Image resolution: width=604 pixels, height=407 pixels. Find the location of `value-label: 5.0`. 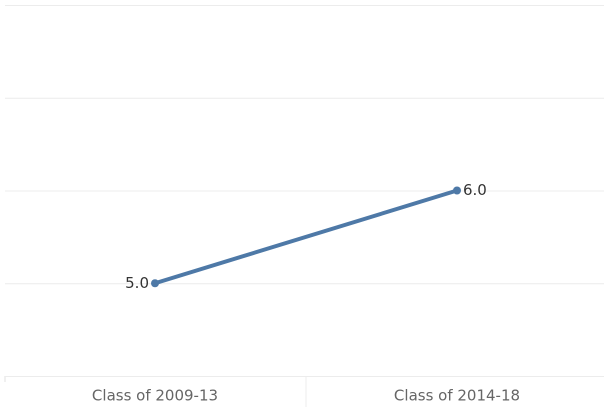

value-label: 5.0 is located at coordinates (137, 283).